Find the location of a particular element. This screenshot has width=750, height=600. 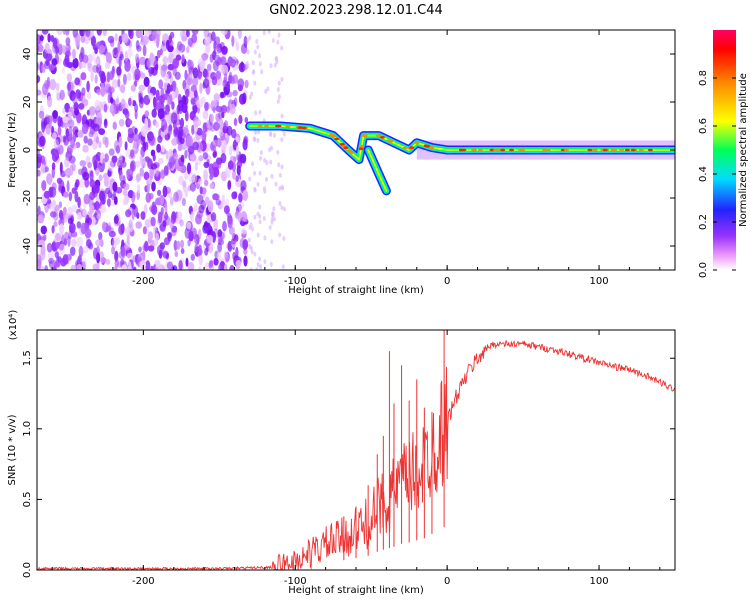

colorbar-tick-label: 0.8 is located at coordinates (703, 78).